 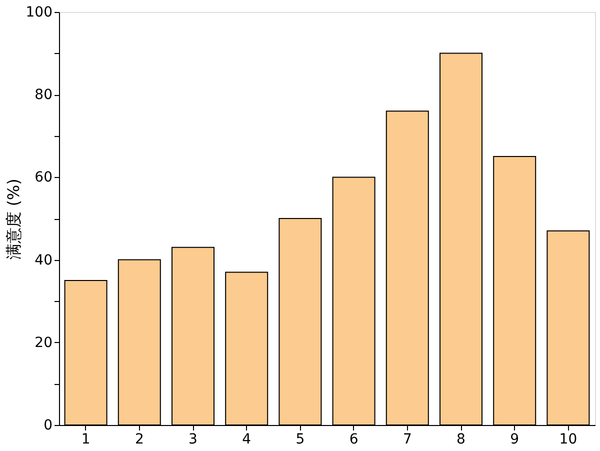 What do you see at coordinates (13, 219) in the screenshot?
I see `y-axis-title: 满意度 (%)` at bounding box center [13, 219].